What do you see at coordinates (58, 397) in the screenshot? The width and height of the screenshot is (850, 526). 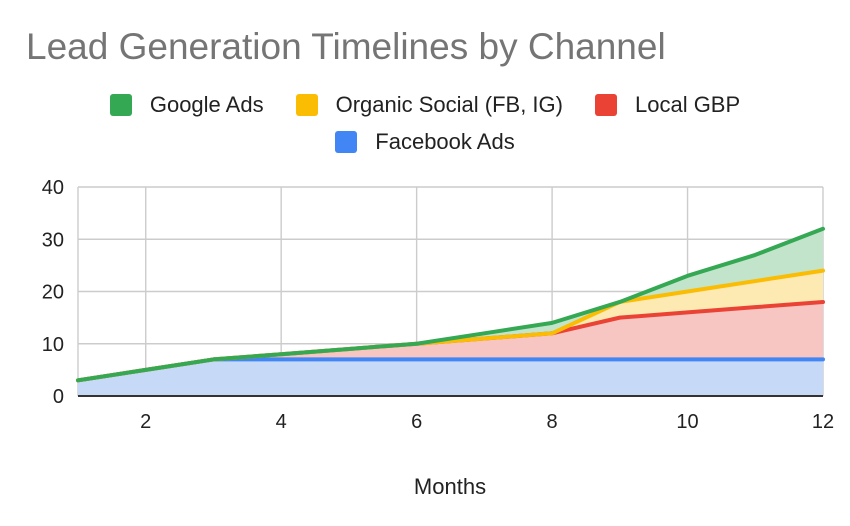 I see `y-tick-label: 0` at bounding box center [58, 397].